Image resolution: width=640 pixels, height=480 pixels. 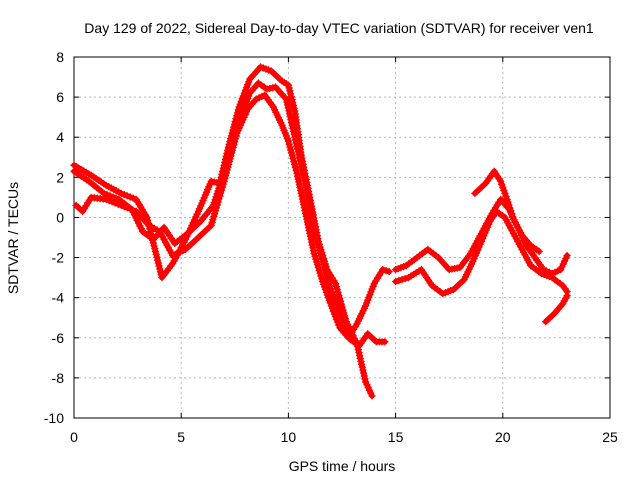 I want to click on y-tick-label: 2, so click(x=60, y=177).